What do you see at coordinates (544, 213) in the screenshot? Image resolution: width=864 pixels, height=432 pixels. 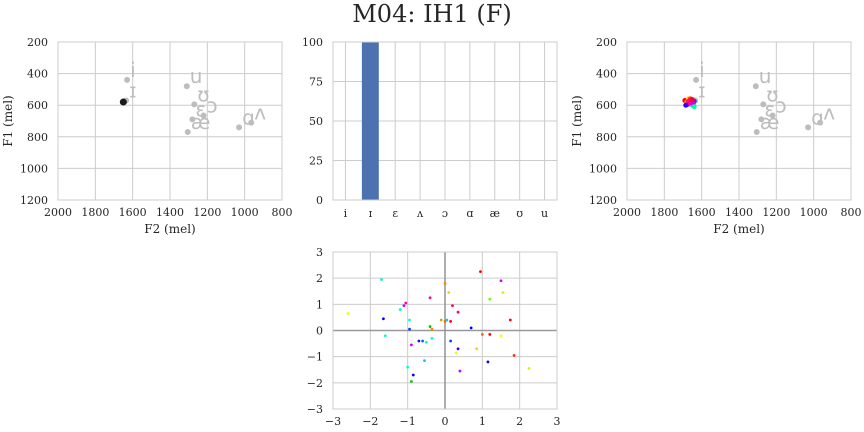 I see `category-label: u` at bounding box center [544, 213].